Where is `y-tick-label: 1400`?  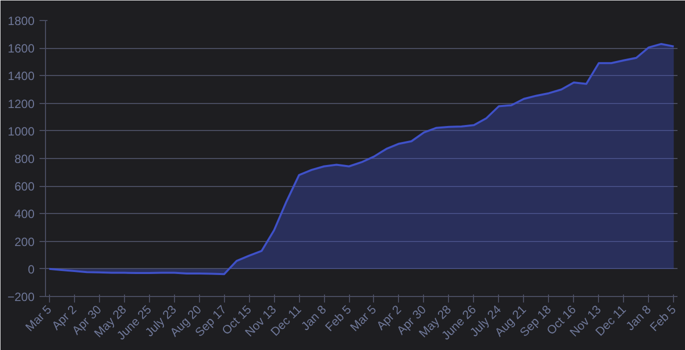
y-tick-label: 1400 is located at coordinates (21, 76).